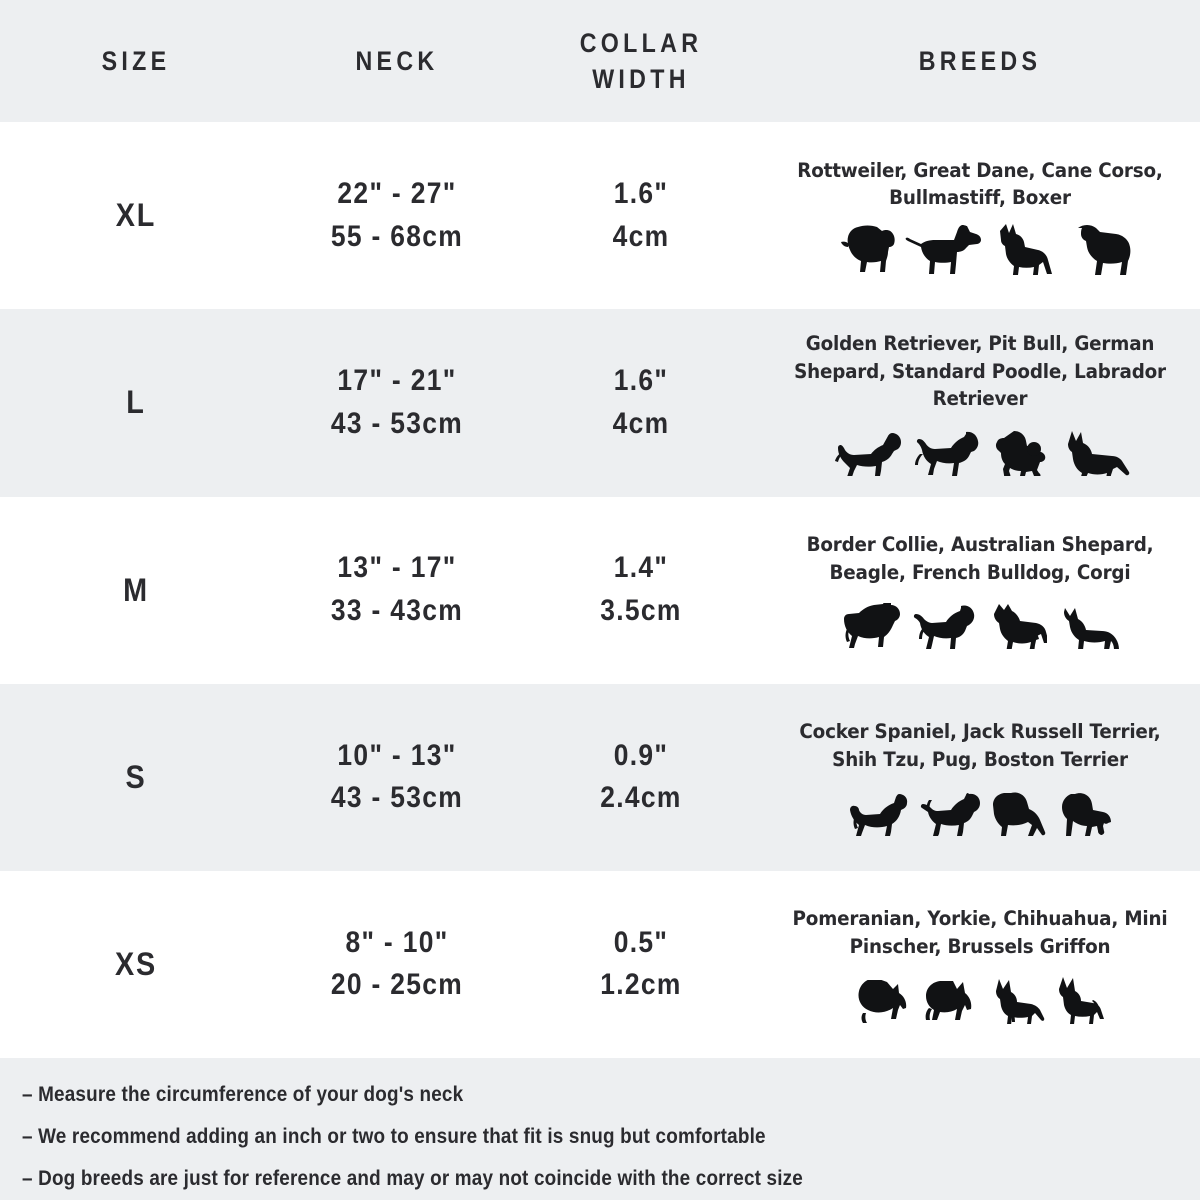 The image size is (1200, 1200). Describe the element at coordinates (1091, 629) in the screenshot. I see `corgi-silhouette` at that location.